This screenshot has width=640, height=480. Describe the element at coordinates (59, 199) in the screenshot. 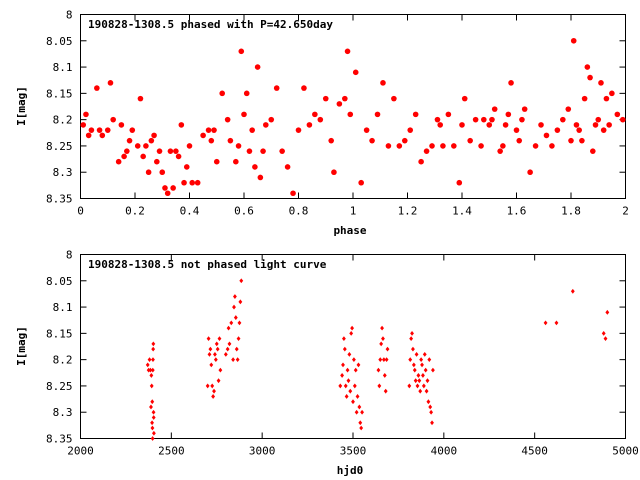

I see `phased-y-tick-label: 8.35` at that location.